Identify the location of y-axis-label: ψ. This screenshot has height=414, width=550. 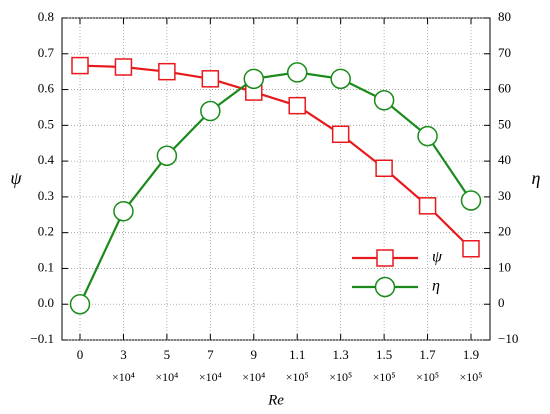
(16, 178).